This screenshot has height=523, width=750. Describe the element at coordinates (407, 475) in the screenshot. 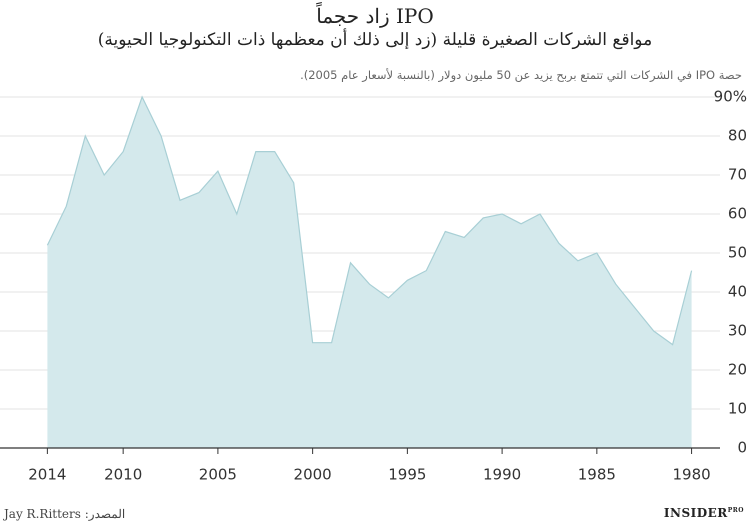

I see `x-tick-label: 1995` at that location.